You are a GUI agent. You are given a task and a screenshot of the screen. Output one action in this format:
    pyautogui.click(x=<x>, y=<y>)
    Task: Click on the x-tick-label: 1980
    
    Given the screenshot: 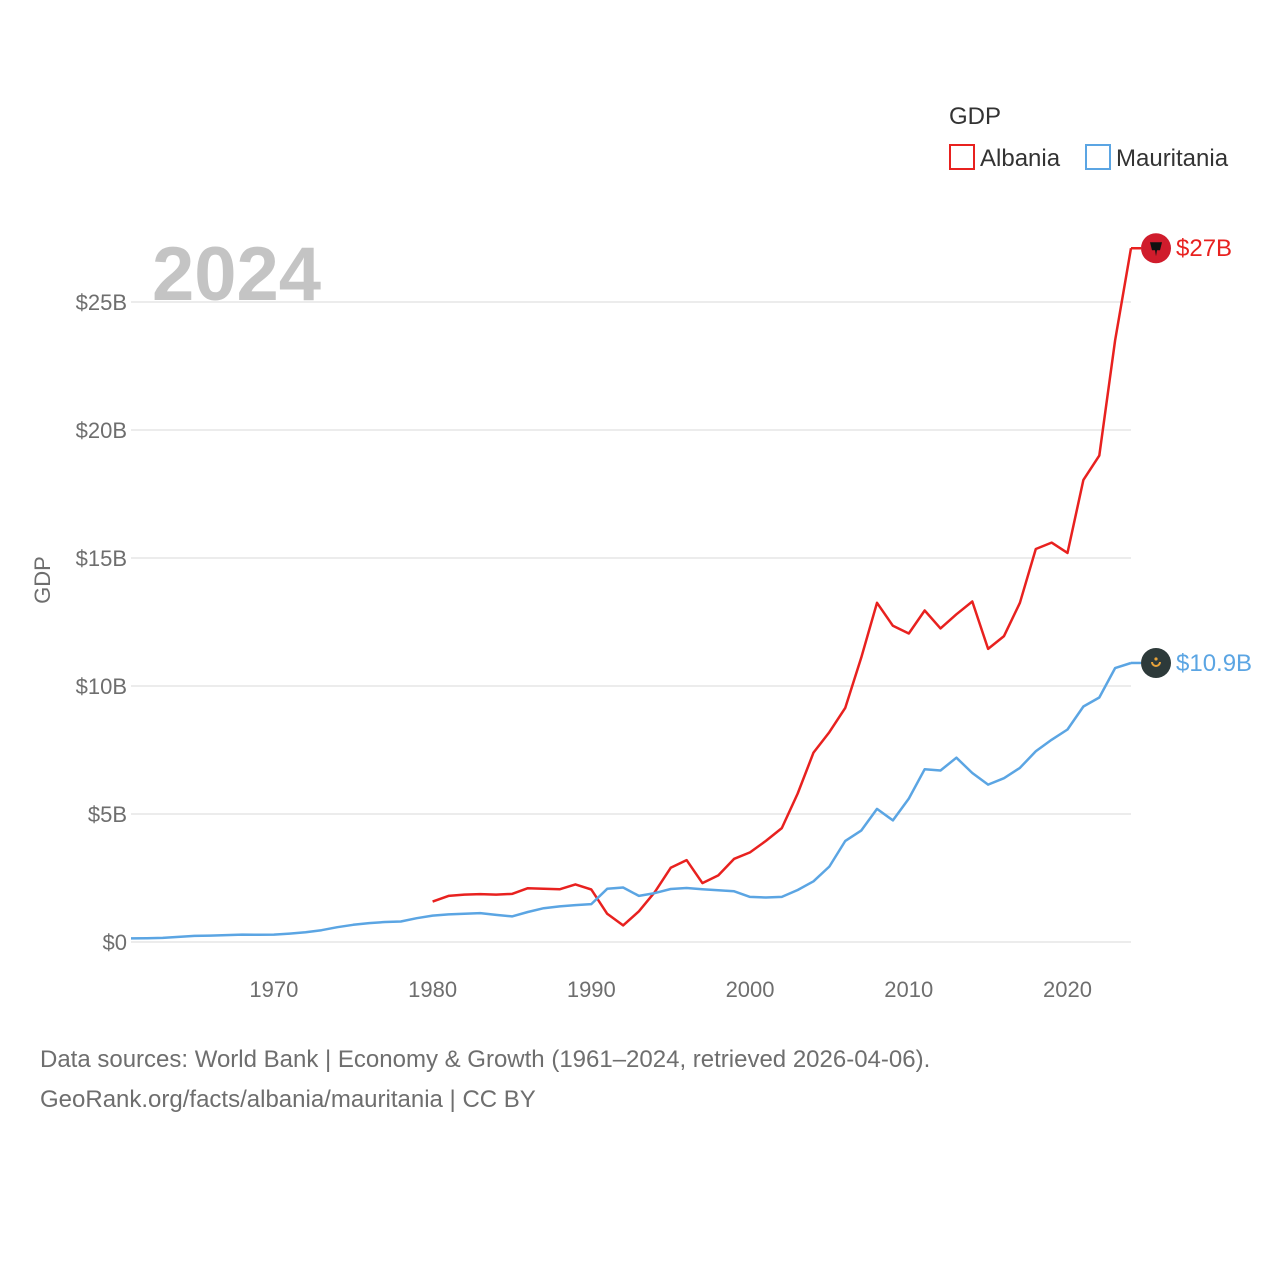 What is the action you would take?
    pyautogui.click(x=432, y=989)
    